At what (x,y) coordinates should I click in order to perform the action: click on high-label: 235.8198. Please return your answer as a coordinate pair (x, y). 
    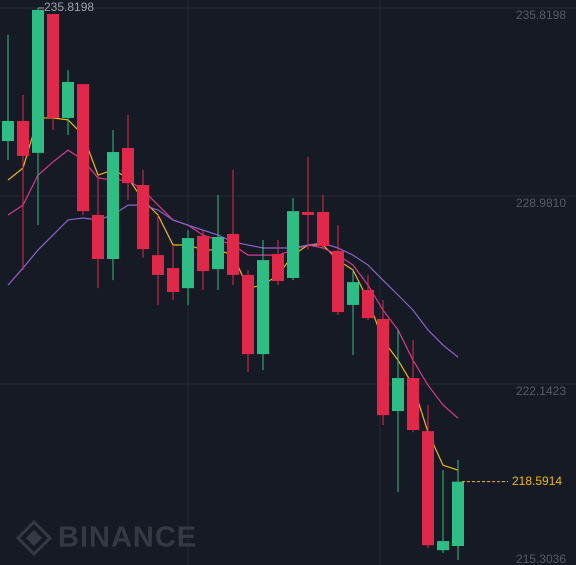
    Looking at the image, I should click on (69, 7).